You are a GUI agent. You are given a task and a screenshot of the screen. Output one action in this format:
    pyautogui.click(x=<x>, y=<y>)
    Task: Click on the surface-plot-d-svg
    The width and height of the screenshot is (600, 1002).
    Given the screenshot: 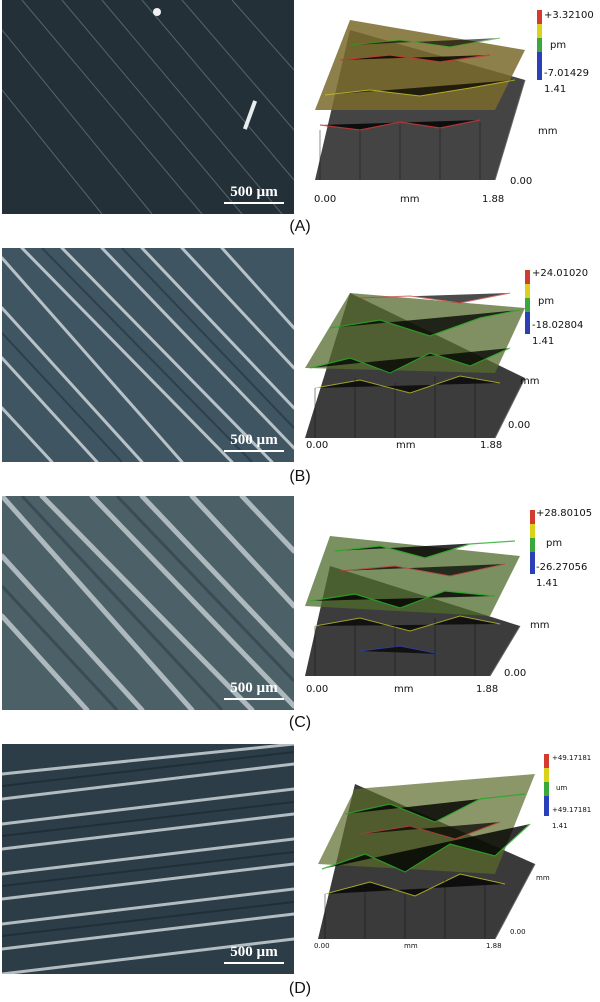 What is the action you would take?
    pyautogui.click(x=427, y=857)
    